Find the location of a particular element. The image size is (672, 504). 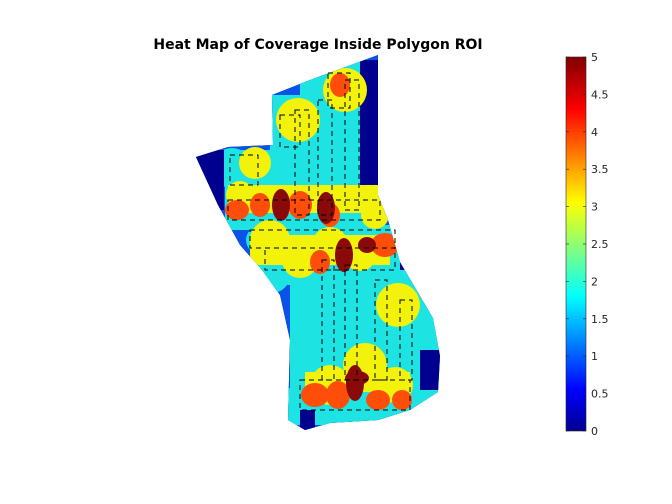

colorbar-tick-label: 5 is located at coordinates (594, 57).